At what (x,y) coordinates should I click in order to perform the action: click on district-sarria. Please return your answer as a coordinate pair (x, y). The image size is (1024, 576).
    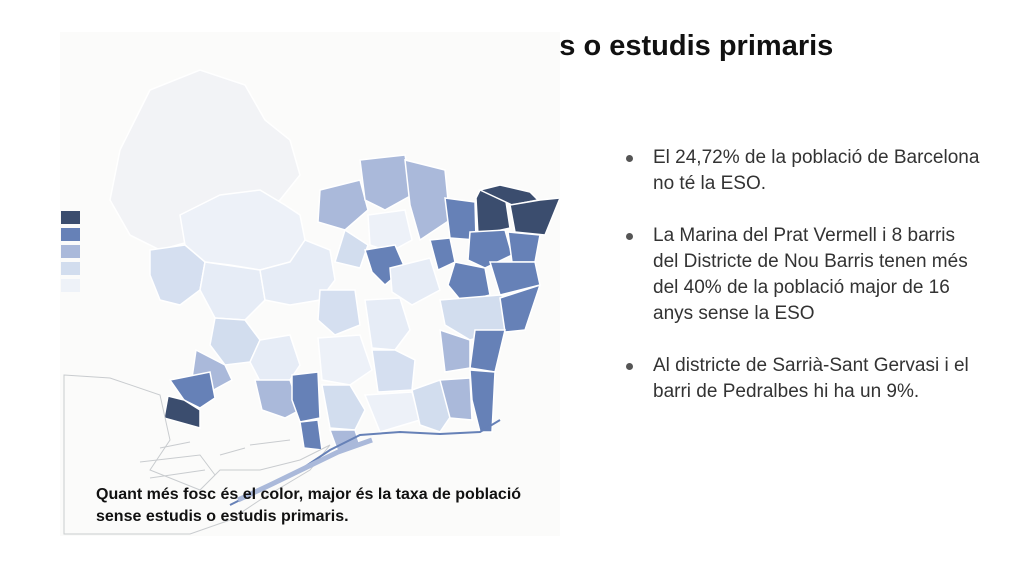
    Looking at the image, I should click on (232, 291).